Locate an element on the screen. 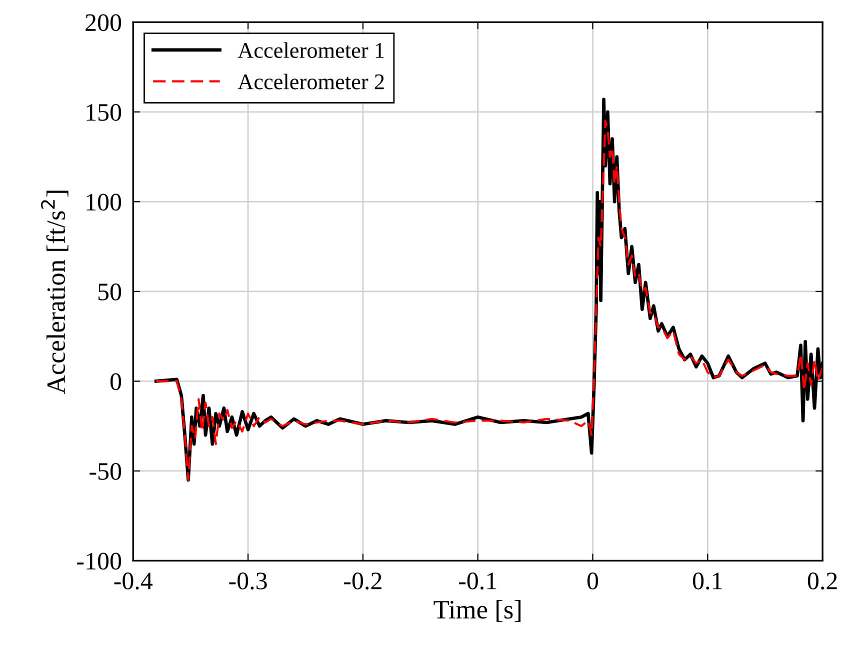 The height and width of the screenshot is (652, 848). y-tick-label: -50 is located at coordinates (106, 471).